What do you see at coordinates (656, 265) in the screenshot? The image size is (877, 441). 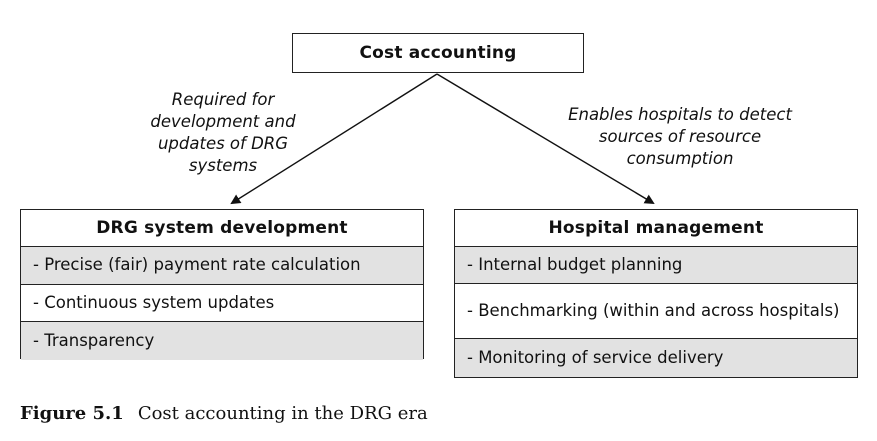 I see `list-item: - Internal budget planning` at bounding box center [656, 265].